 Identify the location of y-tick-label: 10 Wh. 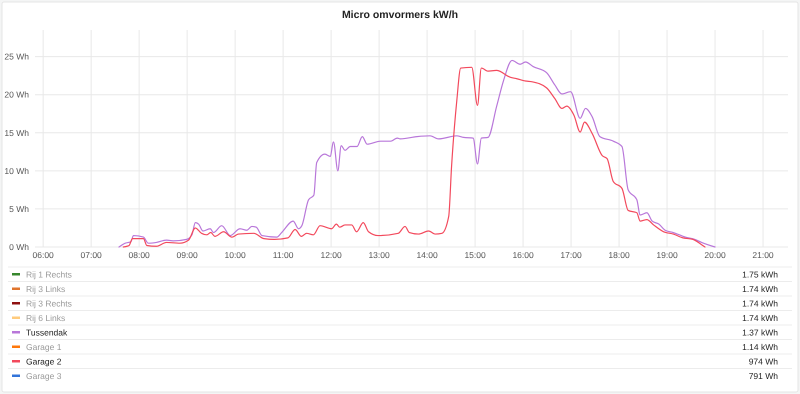
(17, 171).